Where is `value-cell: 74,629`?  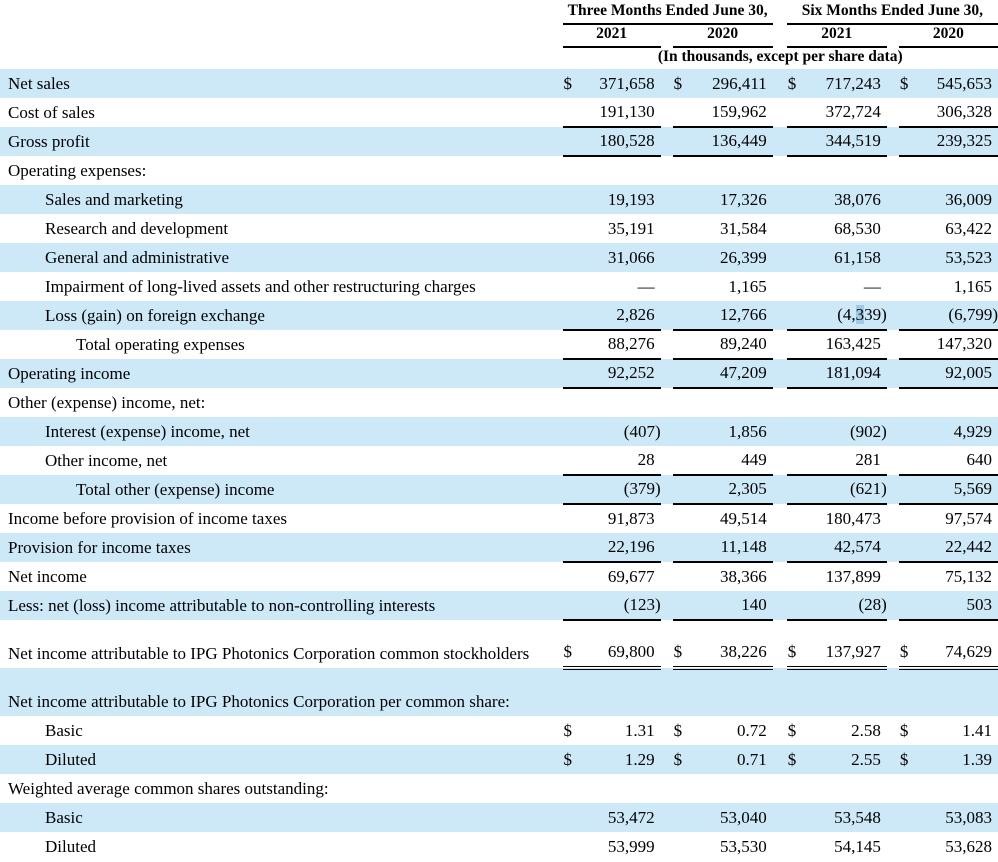 value-cell: 74,629 is located at coordinates (958, 645).